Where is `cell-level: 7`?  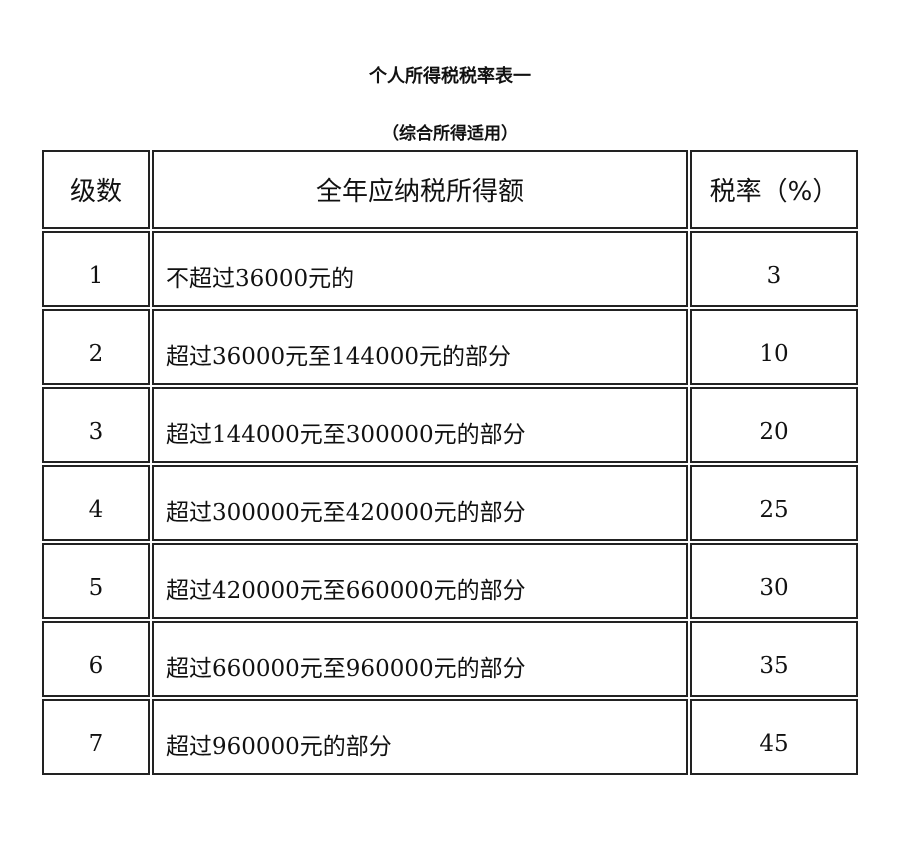 cell-level: 7 is located at coordinates (96, 737).